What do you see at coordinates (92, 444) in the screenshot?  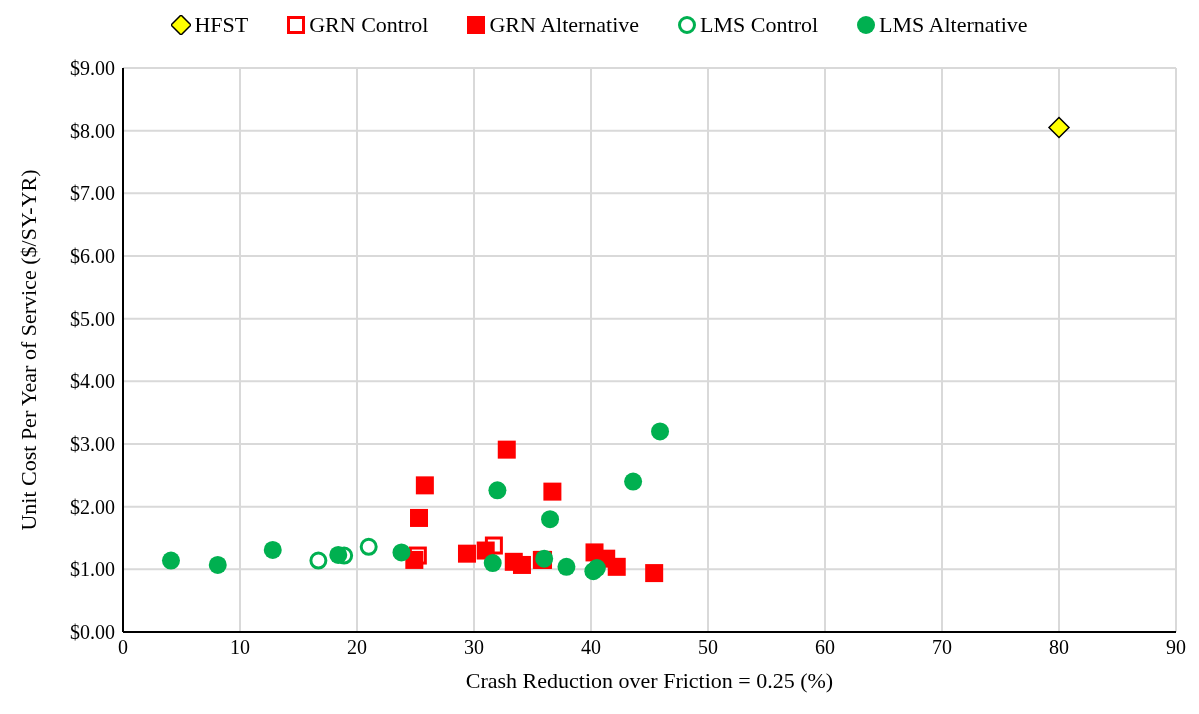 I see `y-tick-label: $3.00` at bounding box center [92, 444].